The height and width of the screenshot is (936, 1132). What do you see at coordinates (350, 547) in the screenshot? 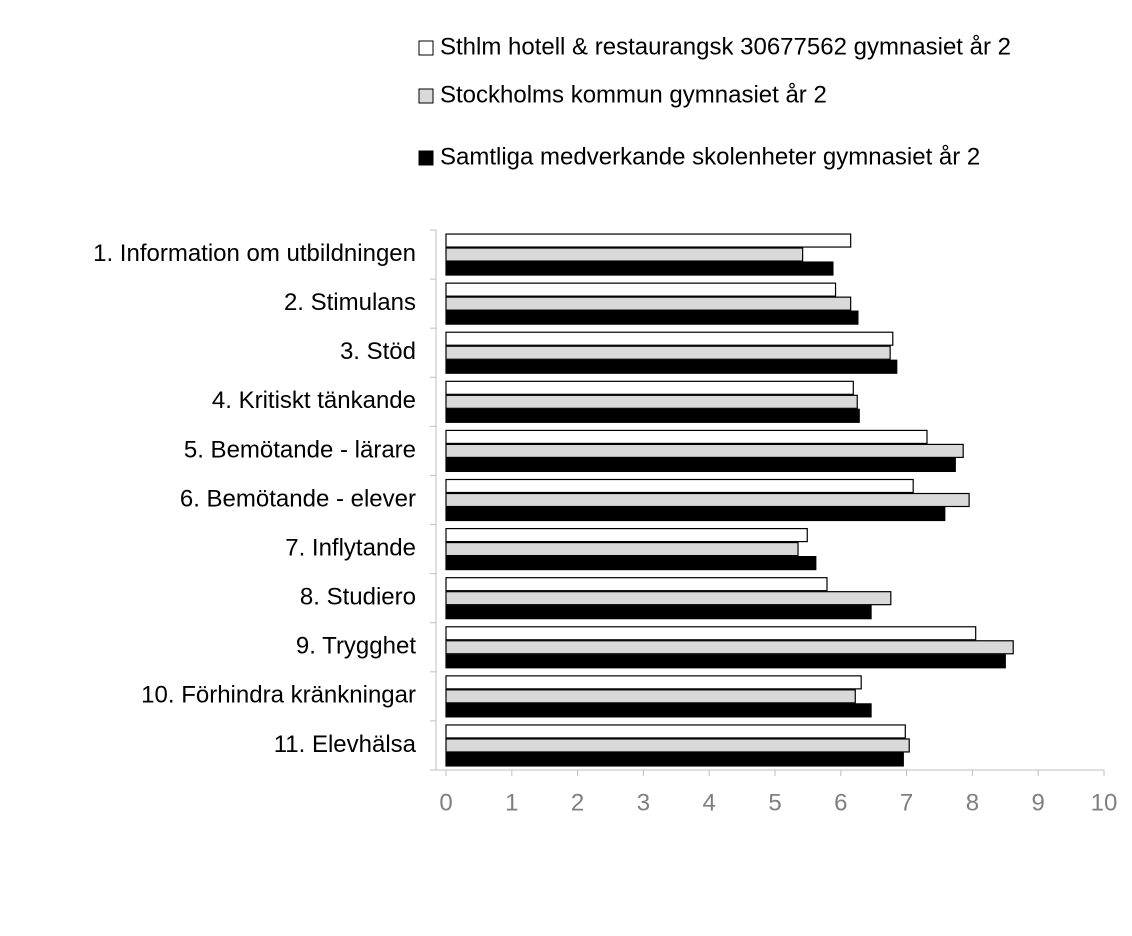
I see `category-label: 7. Inflytande` at bounding box center [350, 547].